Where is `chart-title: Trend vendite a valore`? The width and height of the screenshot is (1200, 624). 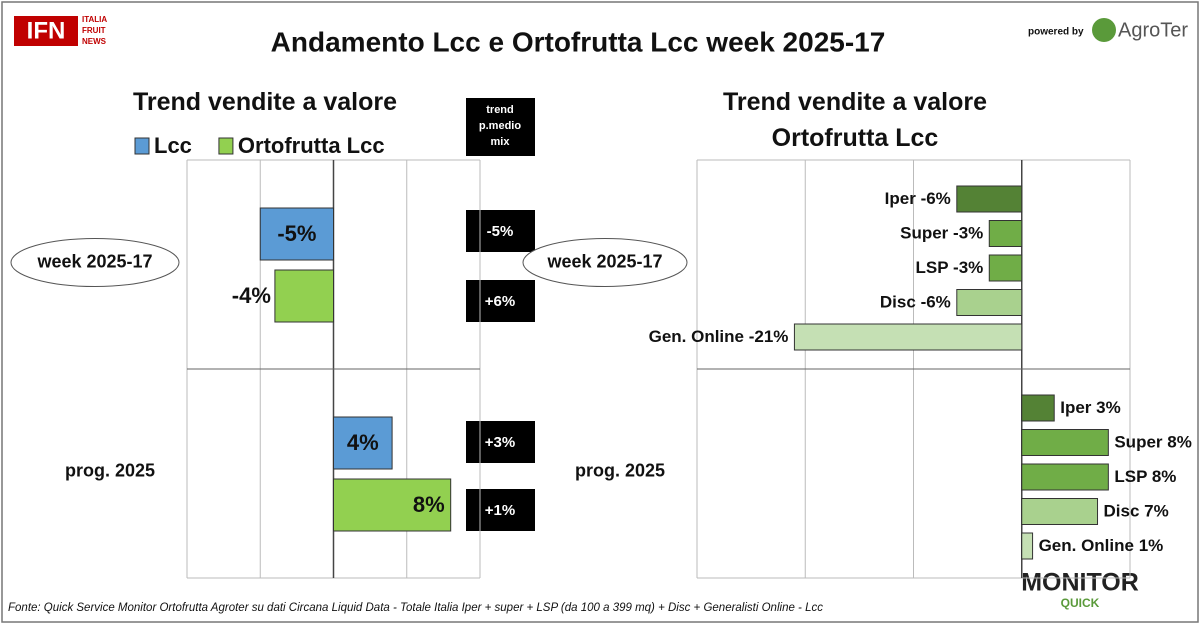 chart-title: Trend vendite a valore is located at coordinates (265, 102).